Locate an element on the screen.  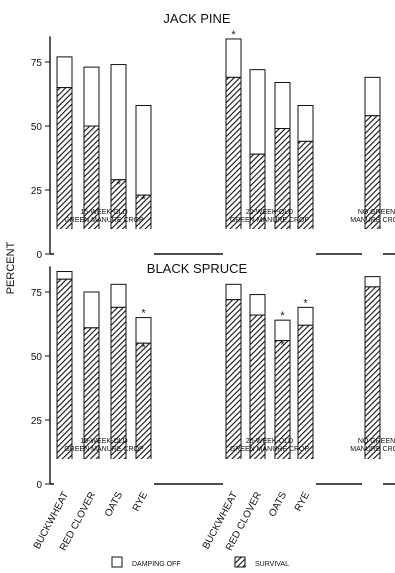
legend: DAMPING OFF SURVIVAL is located at coordinates (200, 562).